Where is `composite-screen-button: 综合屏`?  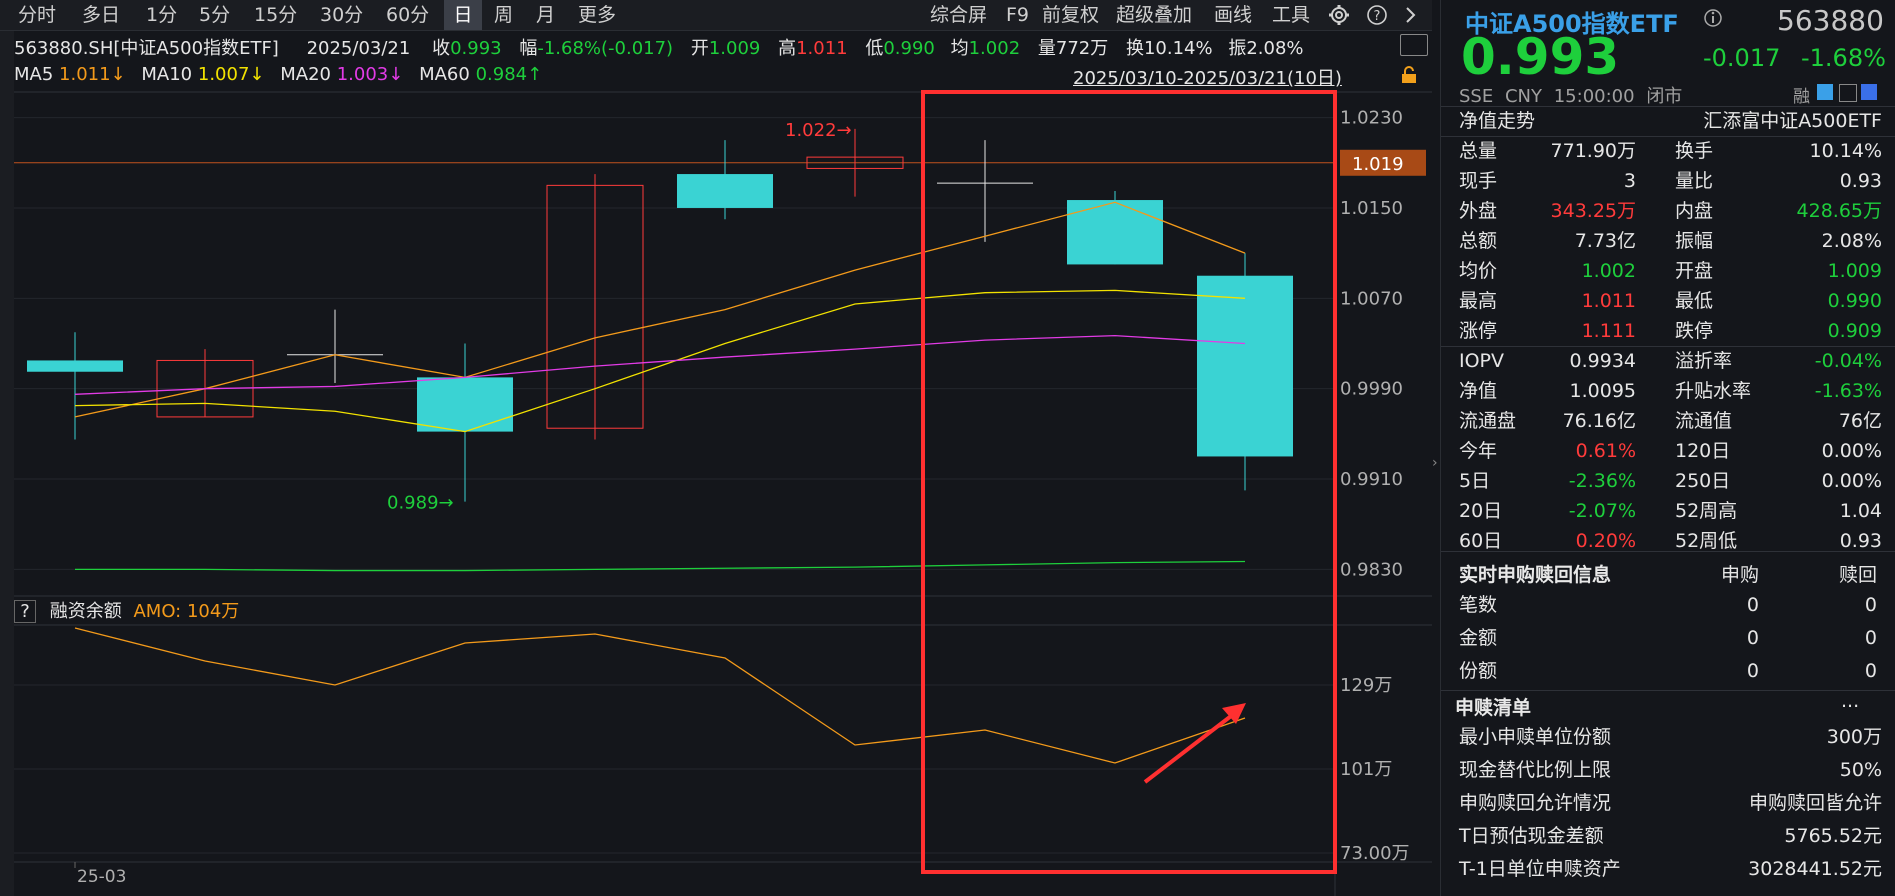
composite-screen-button: 综合屏 is located at coordinates (959, 15).